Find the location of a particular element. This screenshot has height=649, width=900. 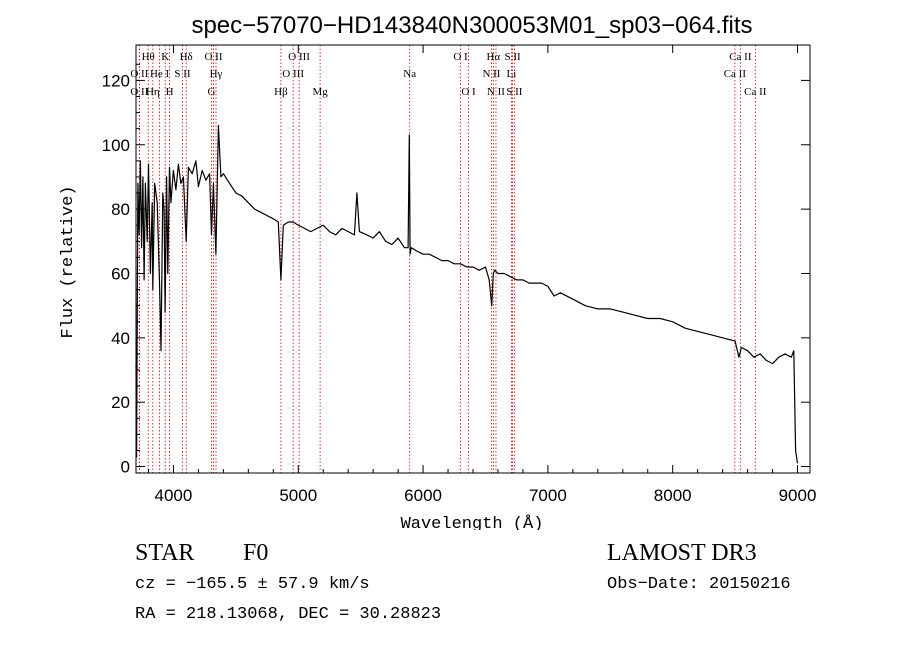

y-tick-label-40: 40 is located at coordinates (120, 338).